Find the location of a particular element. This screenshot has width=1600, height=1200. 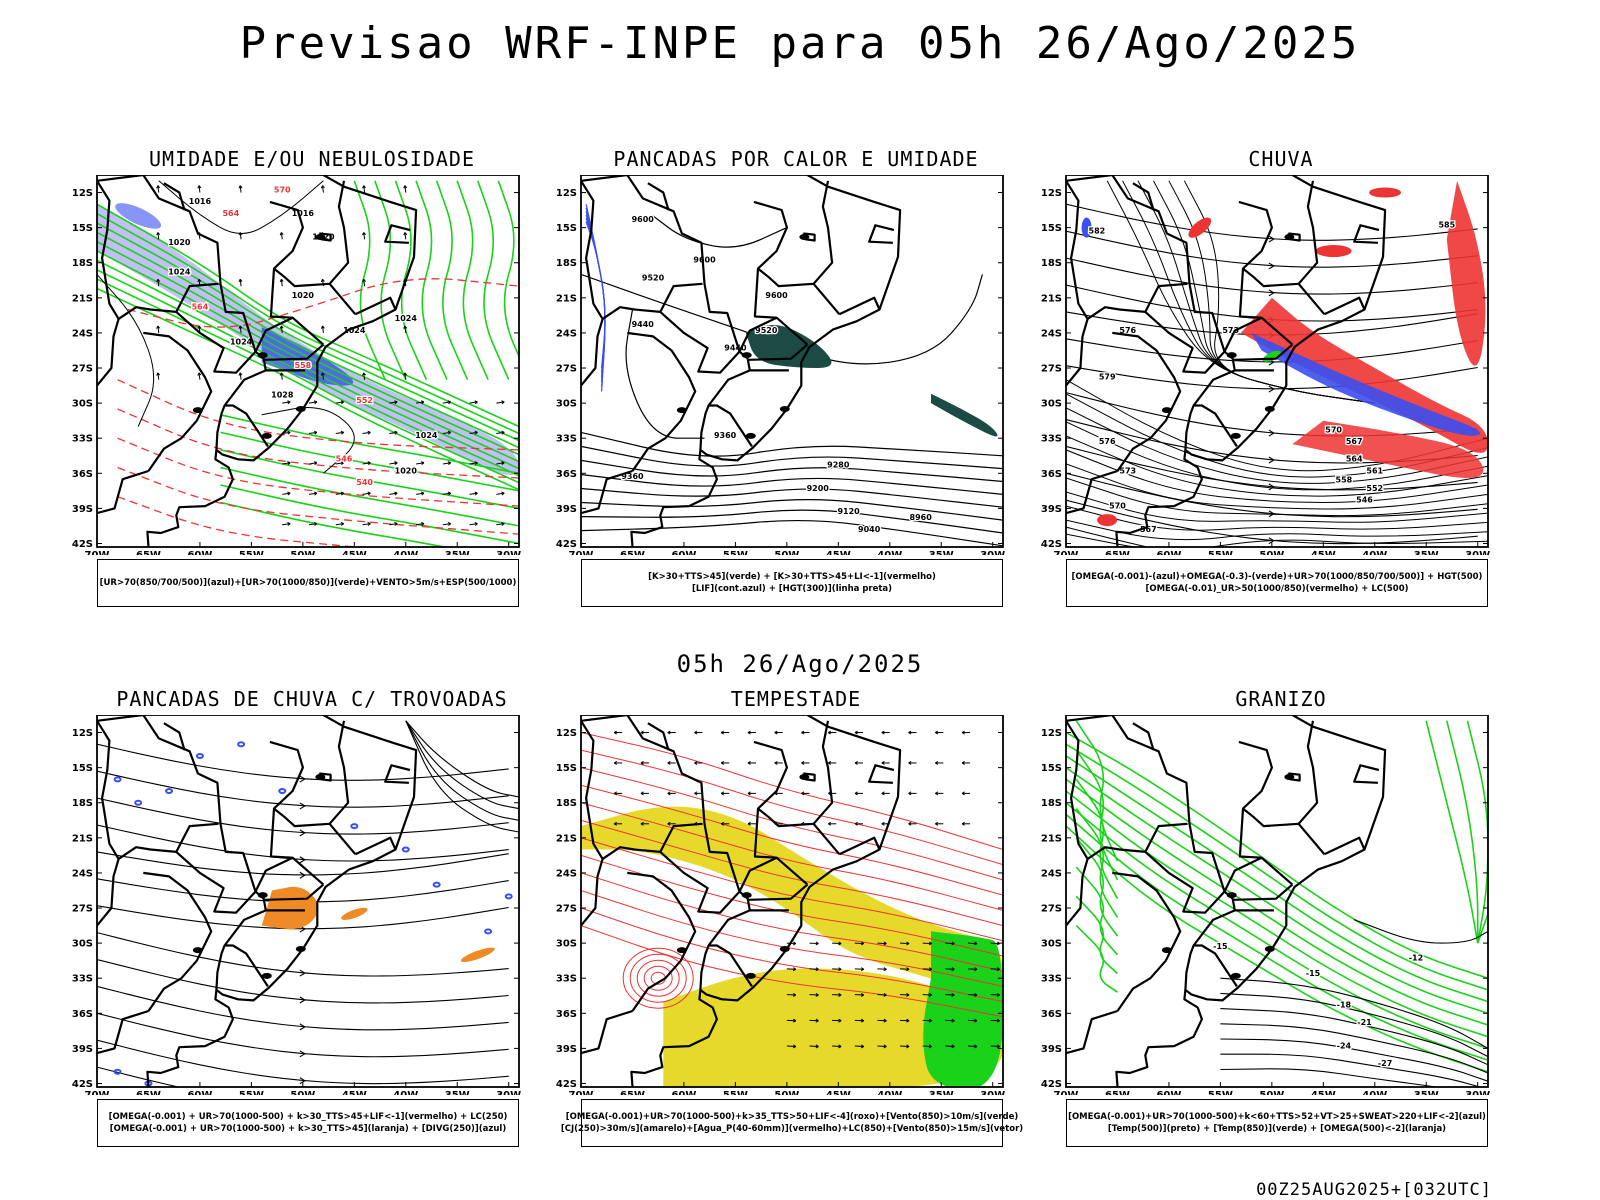

lat-label: 15S is located at coordinates (82, 768).